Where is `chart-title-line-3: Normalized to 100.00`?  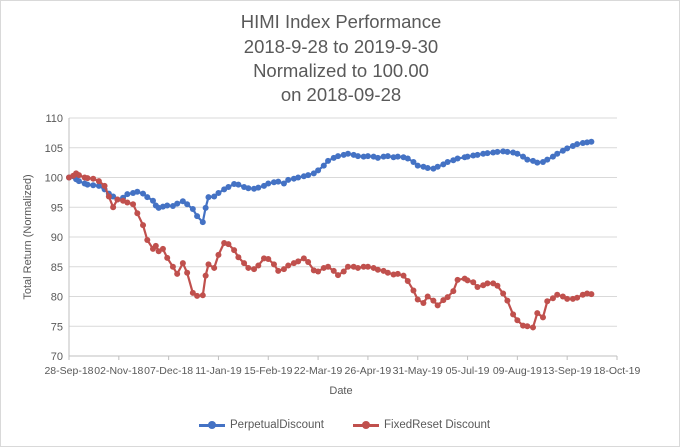 chart-title-line-3: Normalized to 100.00 is located at coordinates (341, 70).